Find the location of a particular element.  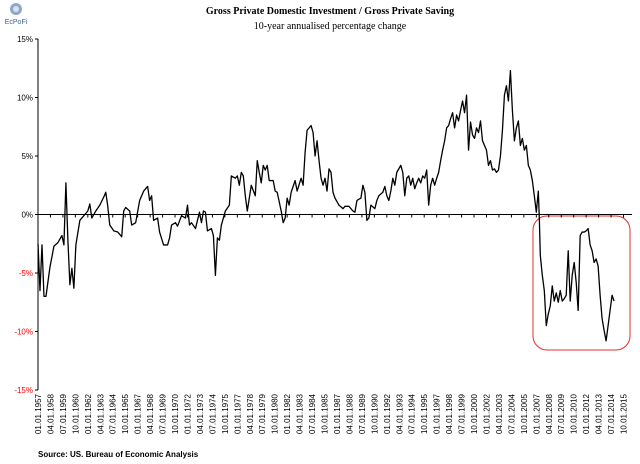

x-tick-label: 10.01.1960 is located at coordinates (75, 413).